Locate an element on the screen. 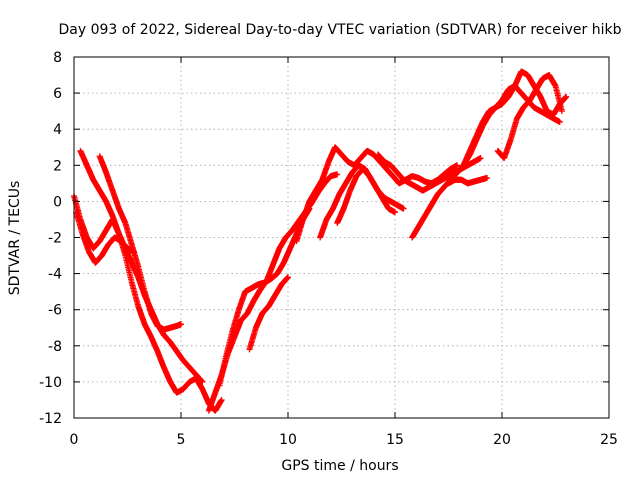  y-tick-labels: -12 -10 -8 -6 -4 -2 0 2 4 6 8 is located at coordinates (50, 238).